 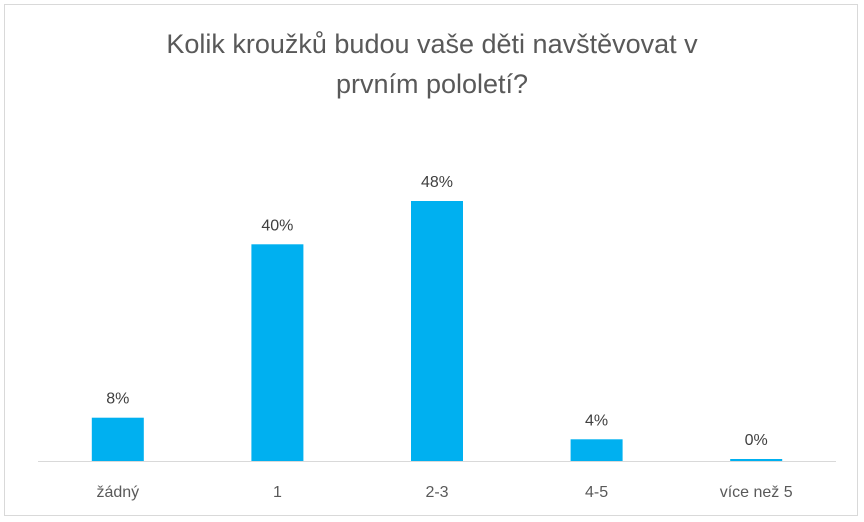 I want to click on data-label-4: 0%, so click(x=756, y=440).